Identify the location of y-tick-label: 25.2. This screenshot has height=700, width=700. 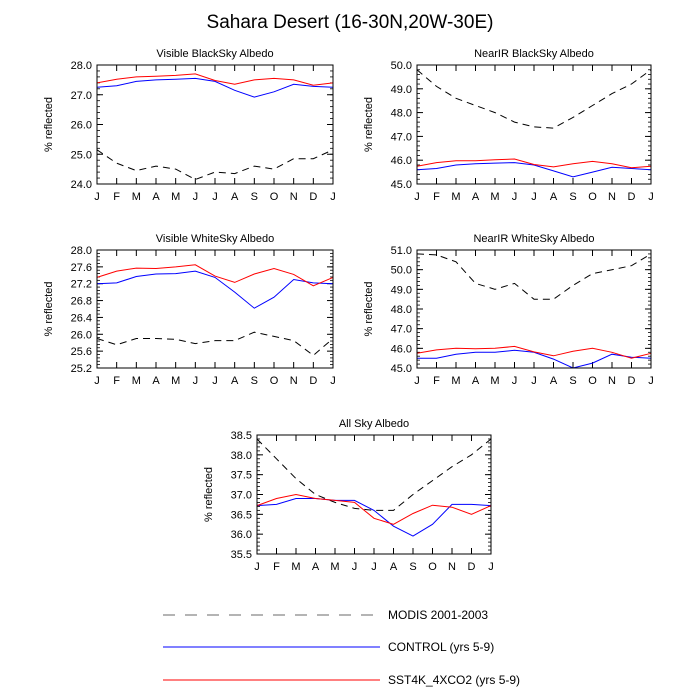
(81, 369).